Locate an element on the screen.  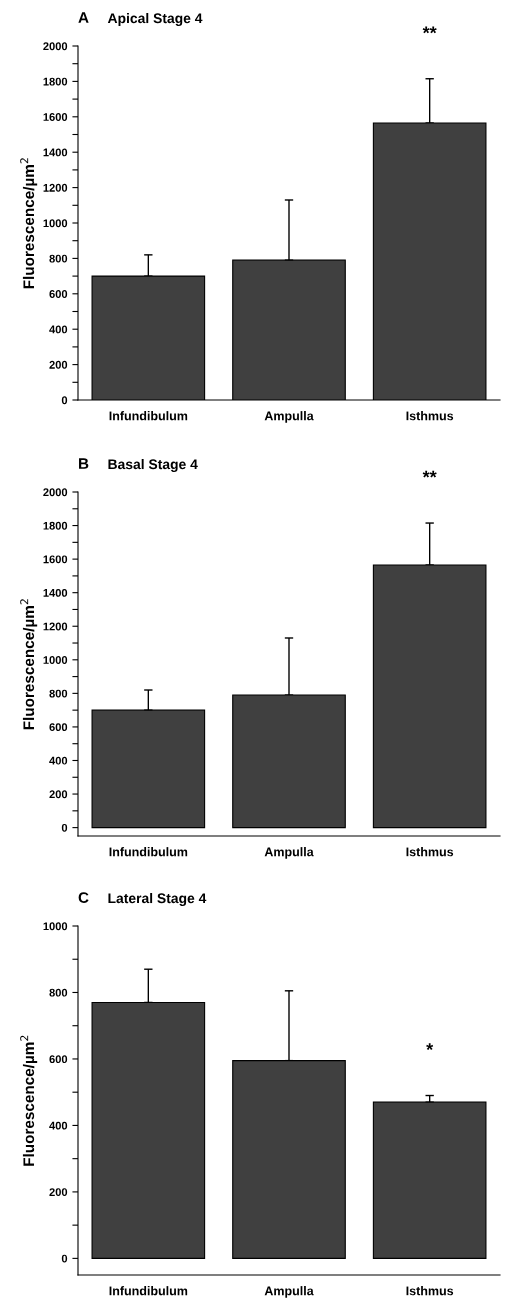
text: C is located at coordinates (83, 897).